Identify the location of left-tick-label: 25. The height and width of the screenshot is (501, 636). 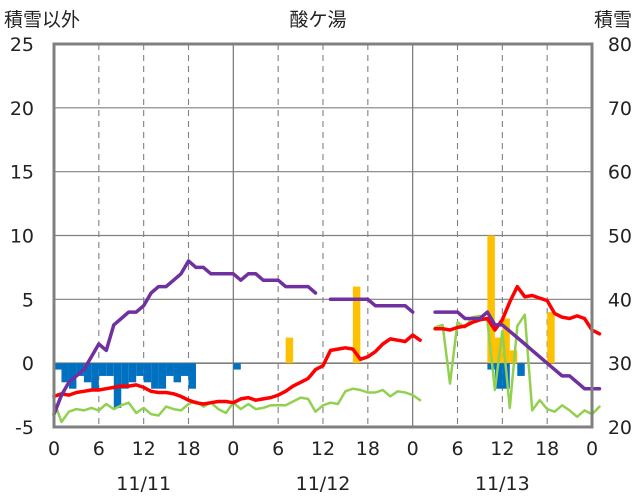
(22, 45).